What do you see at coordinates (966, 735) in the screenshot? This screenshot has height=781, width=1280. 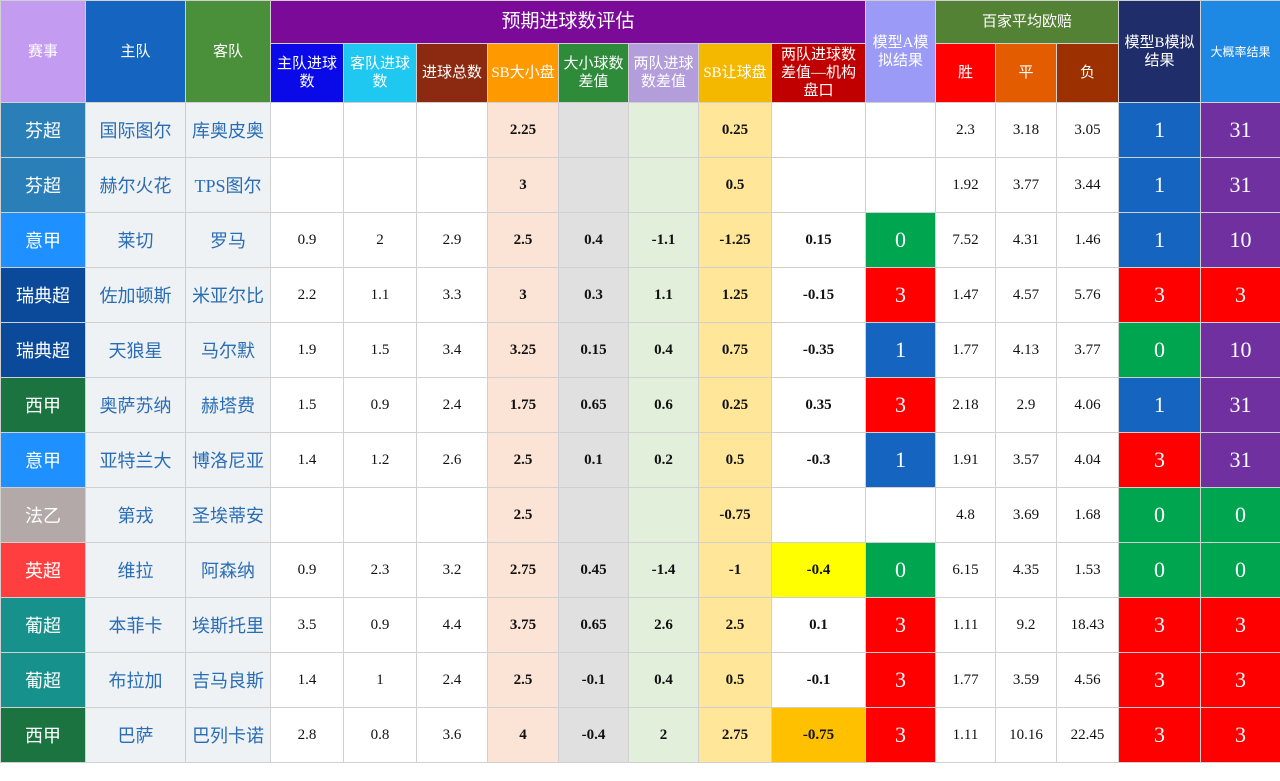 I see `odds-win: 1.11` at bounding box center [966, 735].